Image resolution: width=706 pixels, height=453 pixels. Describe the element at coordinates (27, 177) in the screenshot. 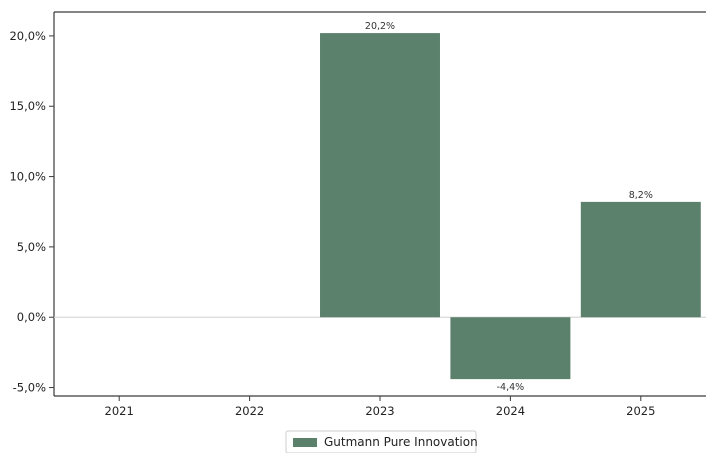

I see `y-tick-label: 10,0%` at that location.